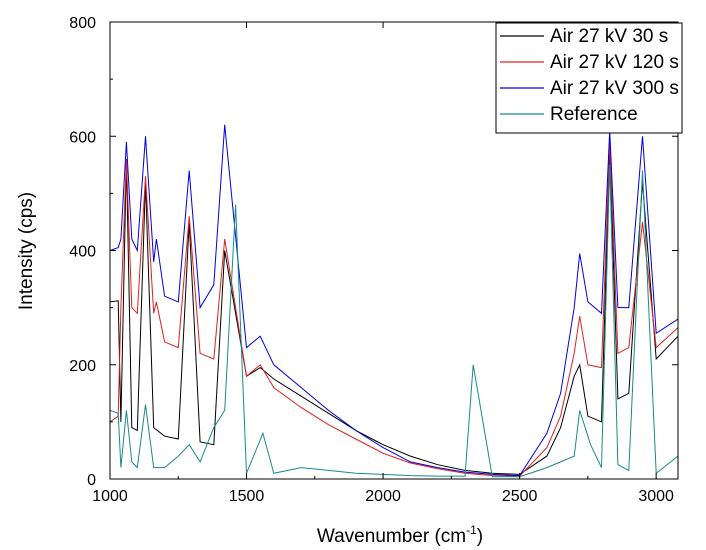 The image size is (706, 550). I want to click on legend-label-4: Reference, so click(594, 114).